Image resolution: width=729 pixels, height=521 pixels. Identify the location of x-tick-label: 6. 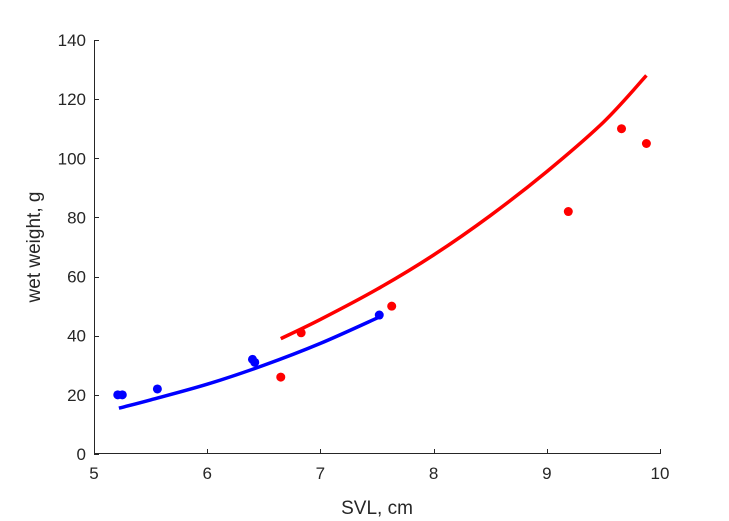
(206, 473).